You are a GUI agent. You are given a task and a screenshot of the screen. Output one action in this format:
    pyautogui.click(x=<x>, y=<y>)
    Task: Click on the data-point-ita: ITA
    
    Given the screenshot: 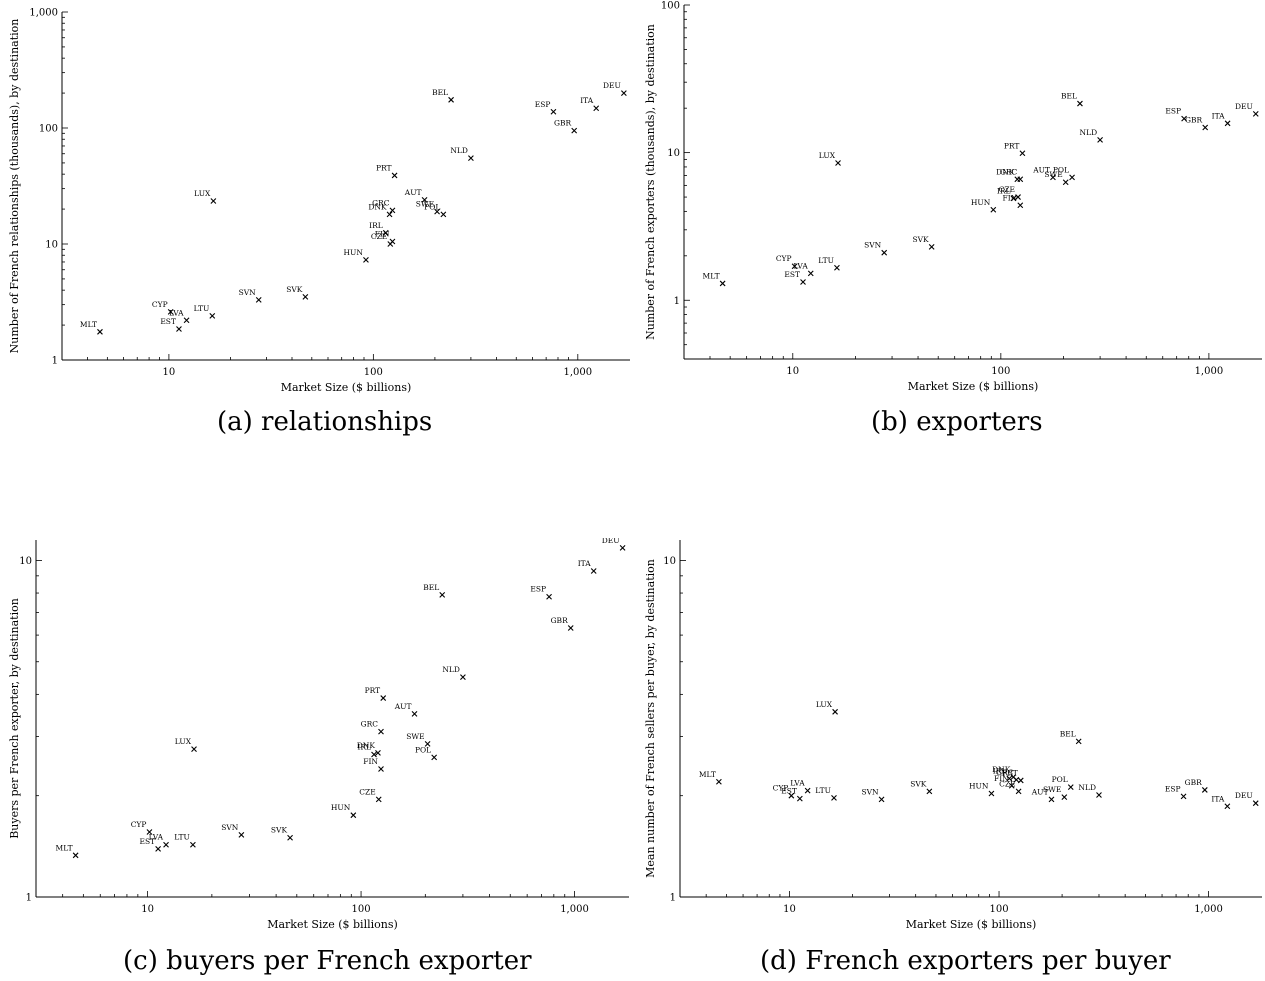 What is the action you would take?
    pyautogui.click(x=1221, y=119)
    